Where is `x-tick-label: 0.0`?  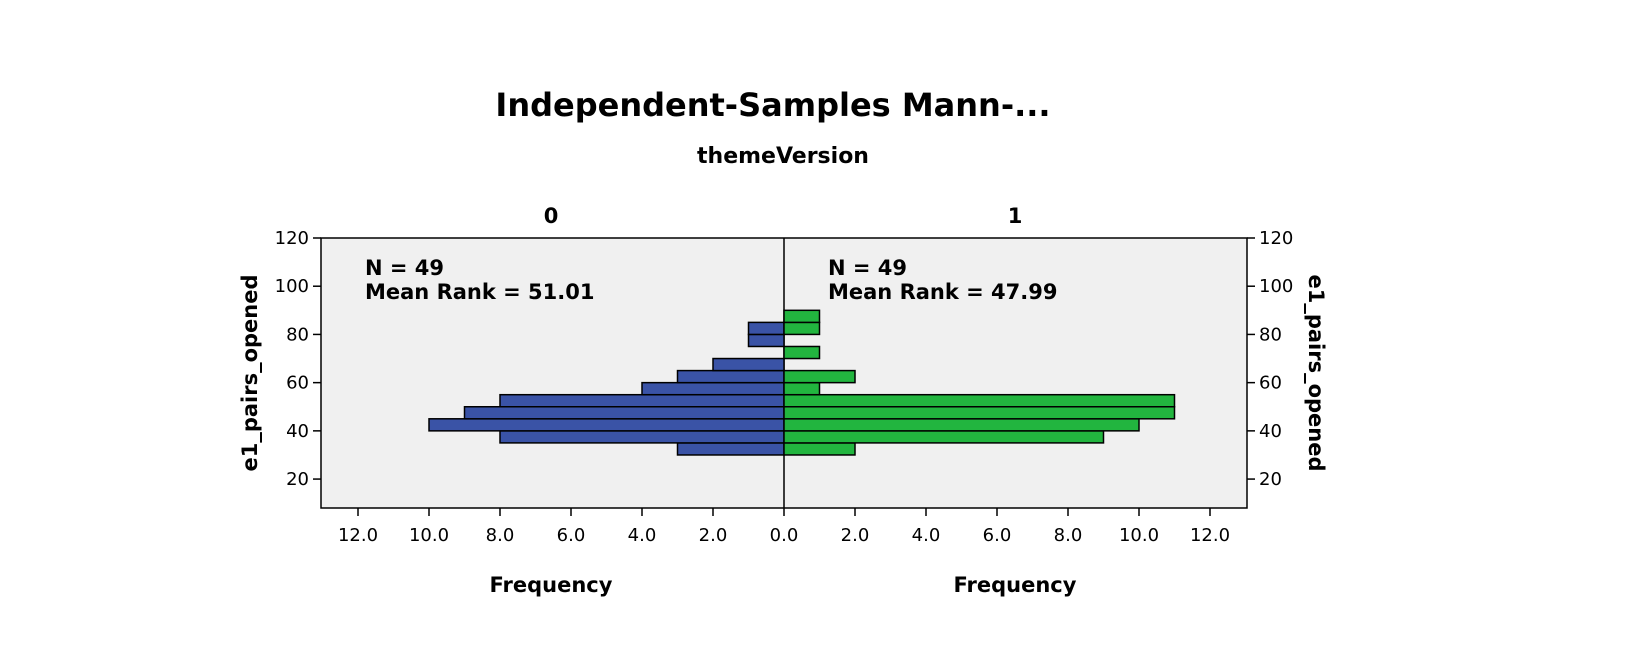
x-tick-label: 0.0 is located at coordinates (784, 535).